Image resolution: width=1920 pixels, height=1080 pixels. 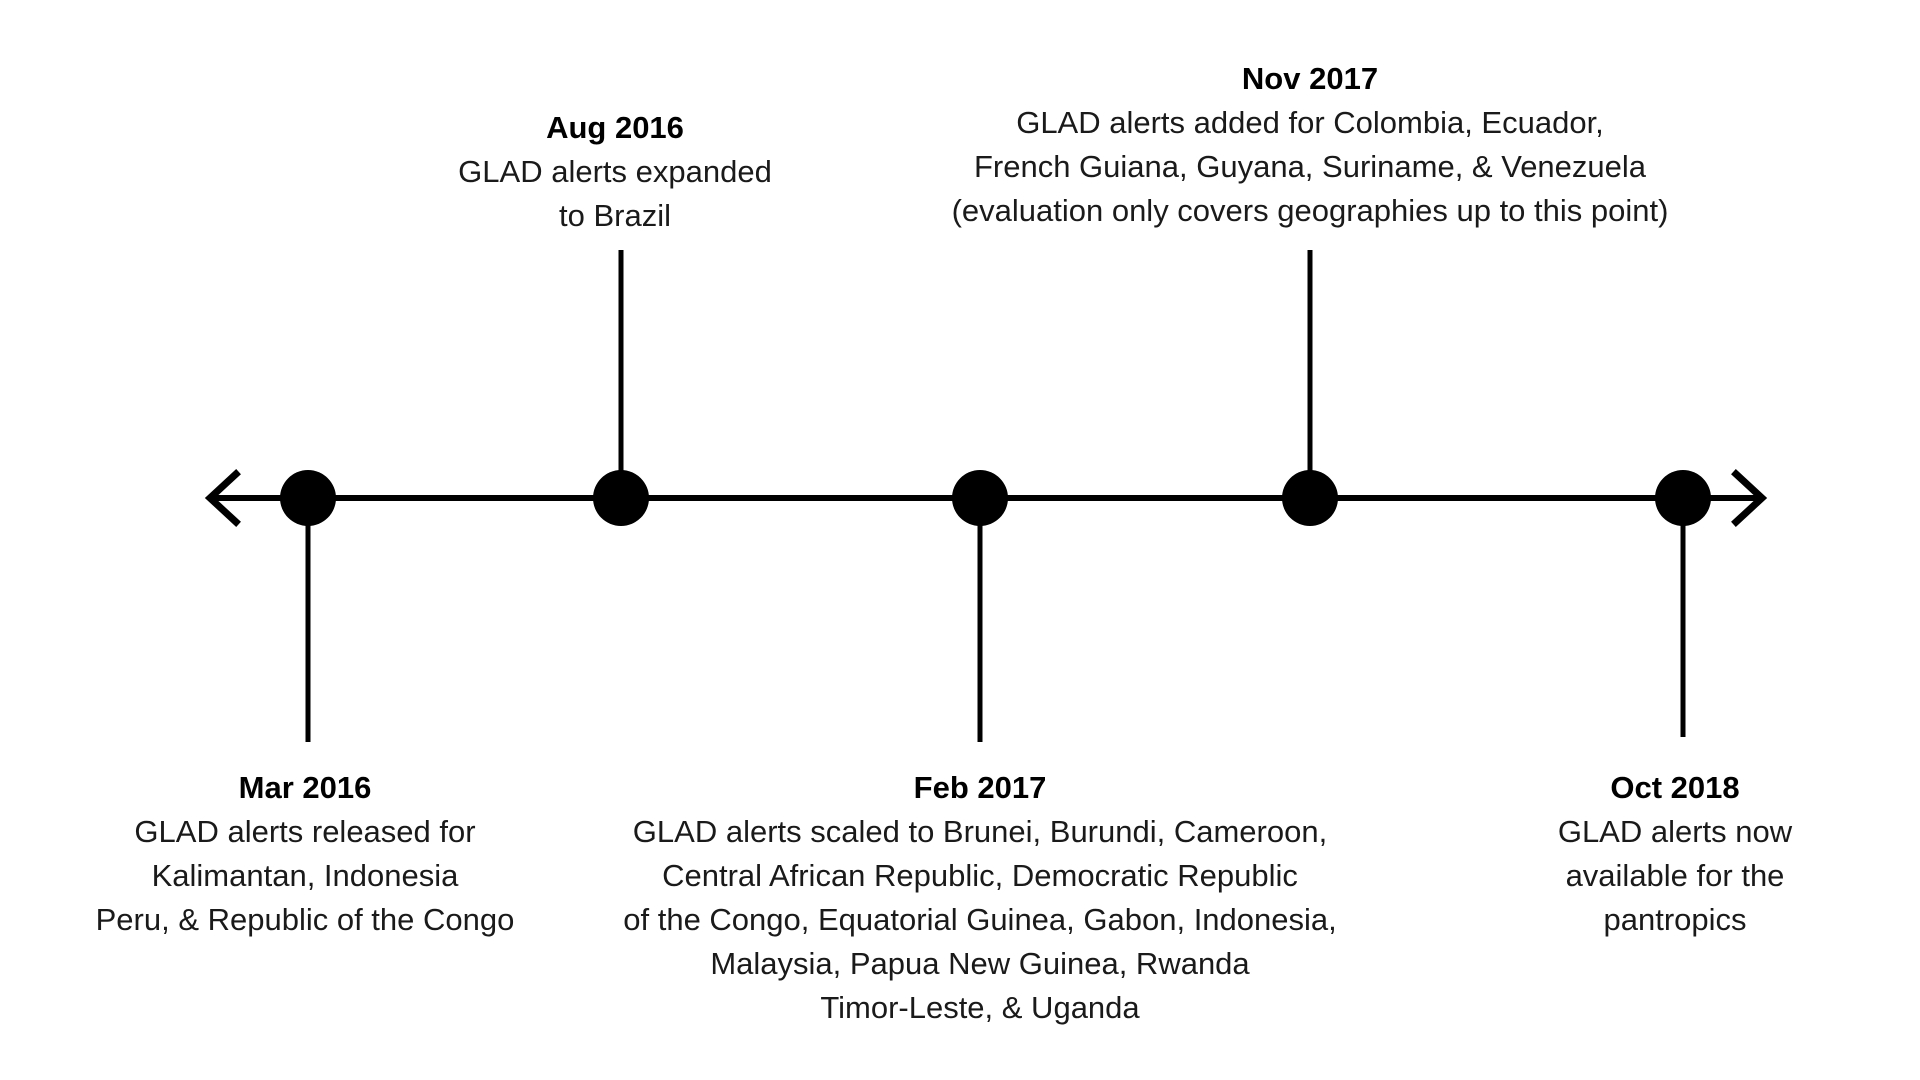 What do you see at coordinates (1310, 498) in the screenshot?
I see `marker-nov-2017` at bounding box center [1310, 498].